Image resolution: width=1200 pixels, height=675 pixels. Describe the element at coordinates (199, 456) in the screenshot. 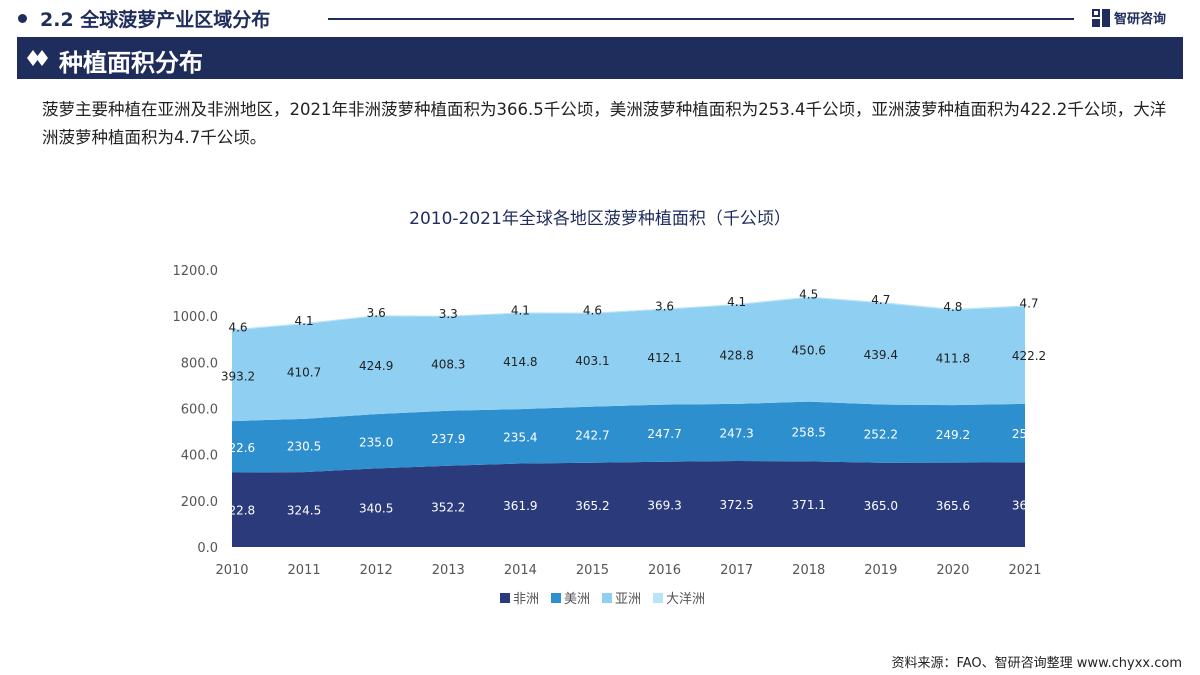

I see `y-tick-label: 400.0` at that location.